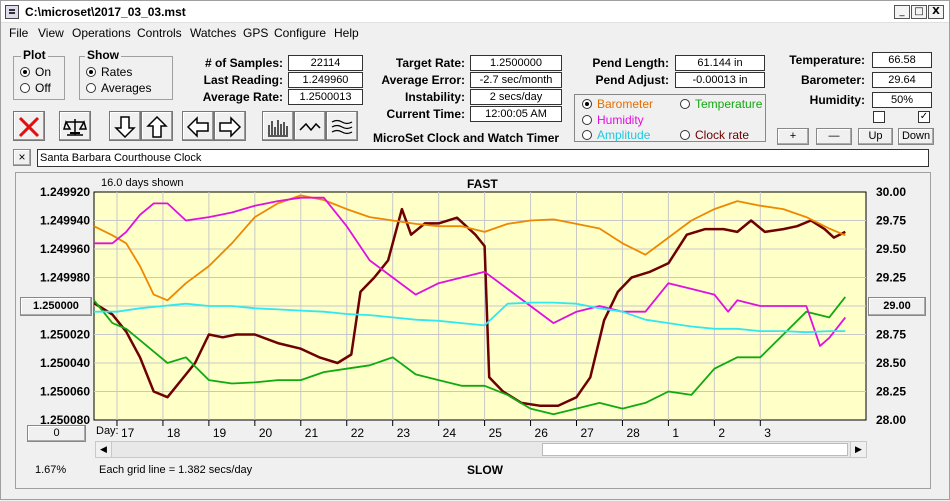 The width and height of the screenshot is (950, 501). Describe the element at coordinates (101, 33) in the screenshot. I see `menu-operations: Operations` at that location.